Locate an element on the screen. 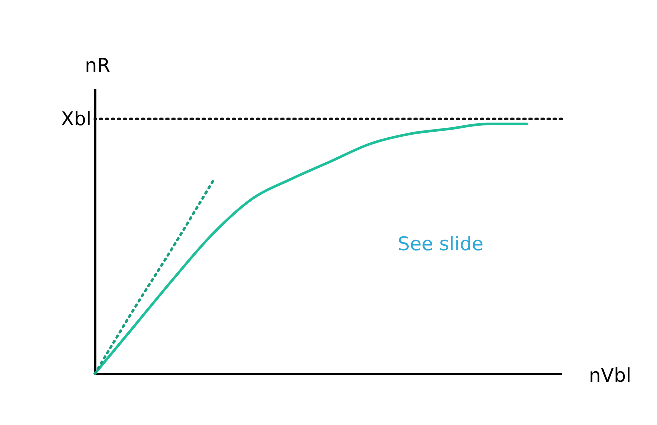 The image size is (657, 425). y-axis-title: nR is located at coordinates (97, 65).